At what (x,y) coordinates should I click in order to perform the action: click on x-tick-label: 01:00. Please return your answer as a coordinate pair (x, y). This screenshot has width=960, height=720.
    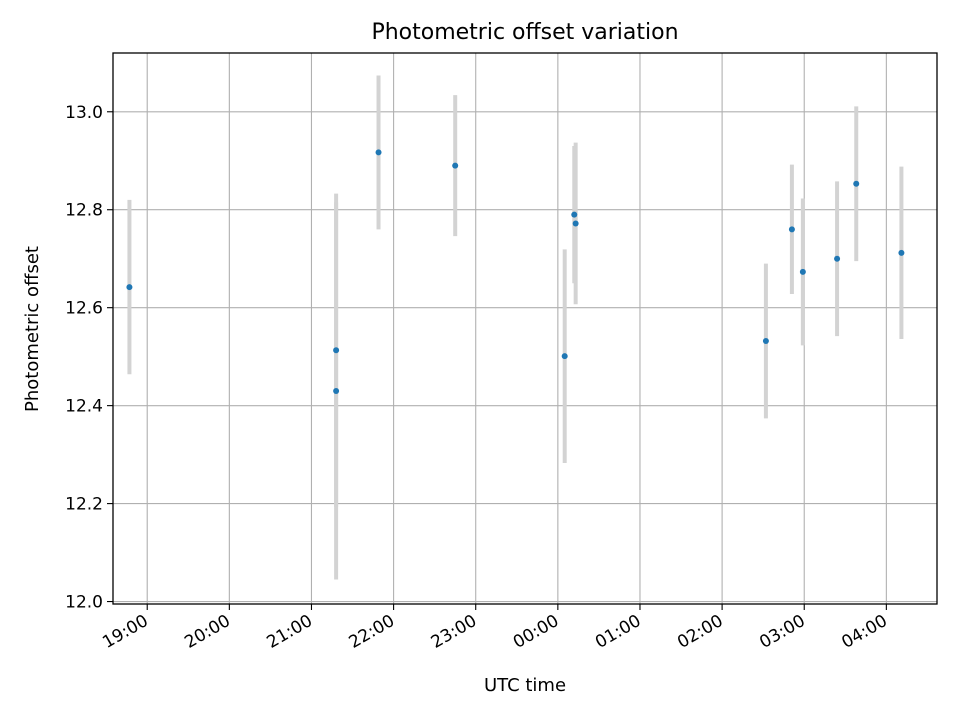
    Looking at the image, I should click on (618, 632).